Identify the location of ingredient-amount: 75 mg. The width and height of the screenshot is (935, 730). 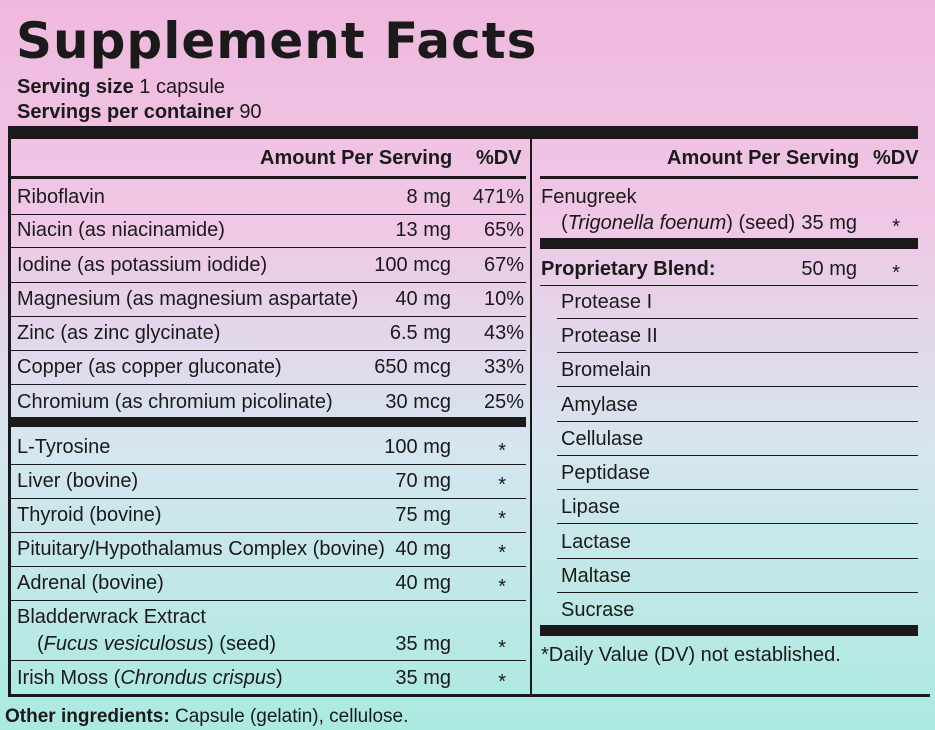
(423, 515).